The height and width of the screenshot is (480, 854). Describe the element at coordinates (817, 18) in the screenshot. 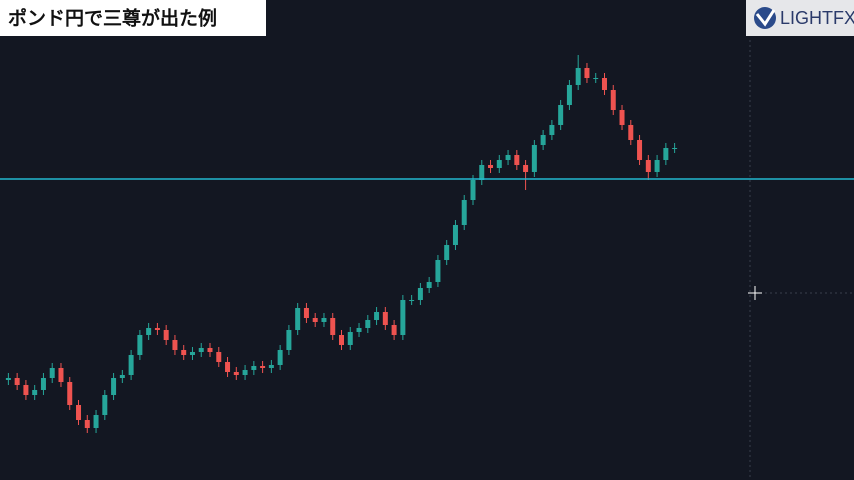

I see `brand: LIGHTFX` at that location.